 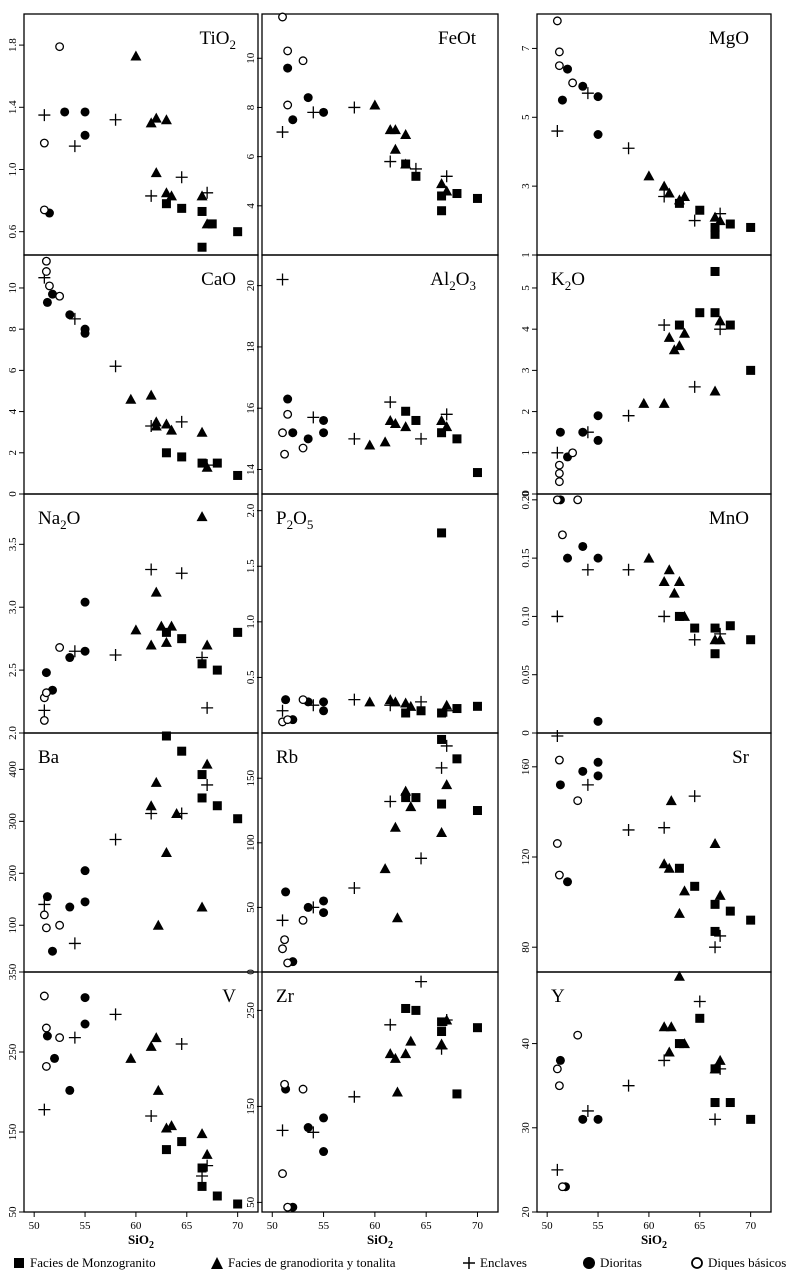 What do you see at coordinates (251, 1202) in the screenshot?
I see `y-tick-label: 50` at bounding box center [251, 1202].